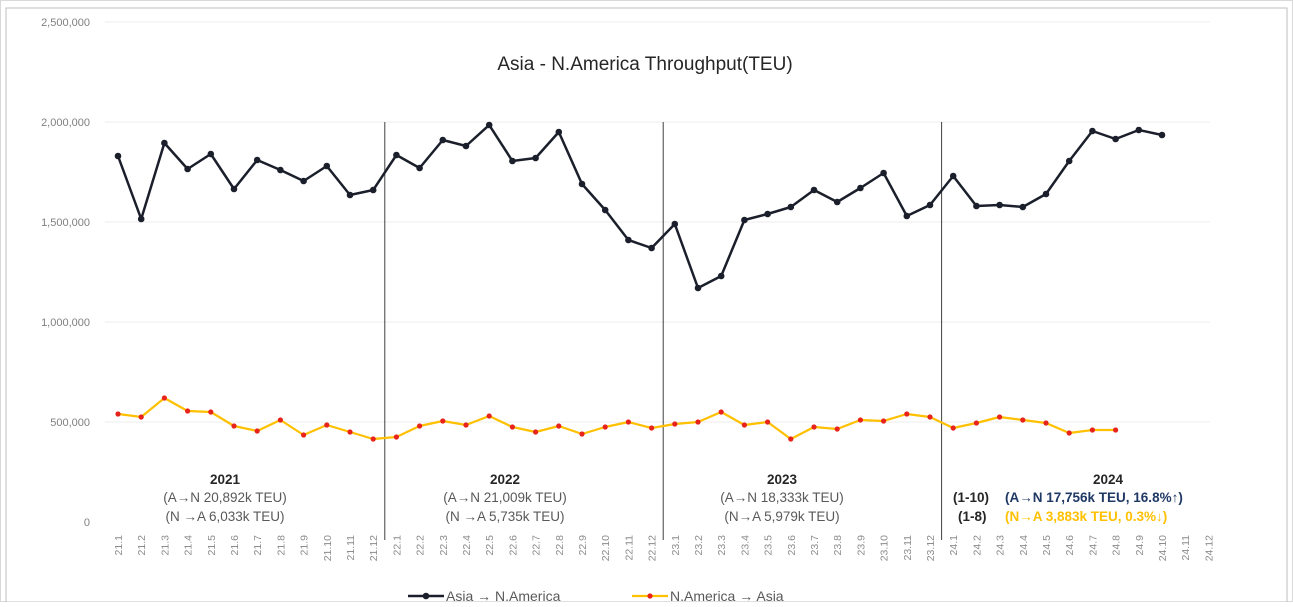 This screenshot has height=607, width=1293. I want to click on x-tick-label: 21.3, so click(165, 545).